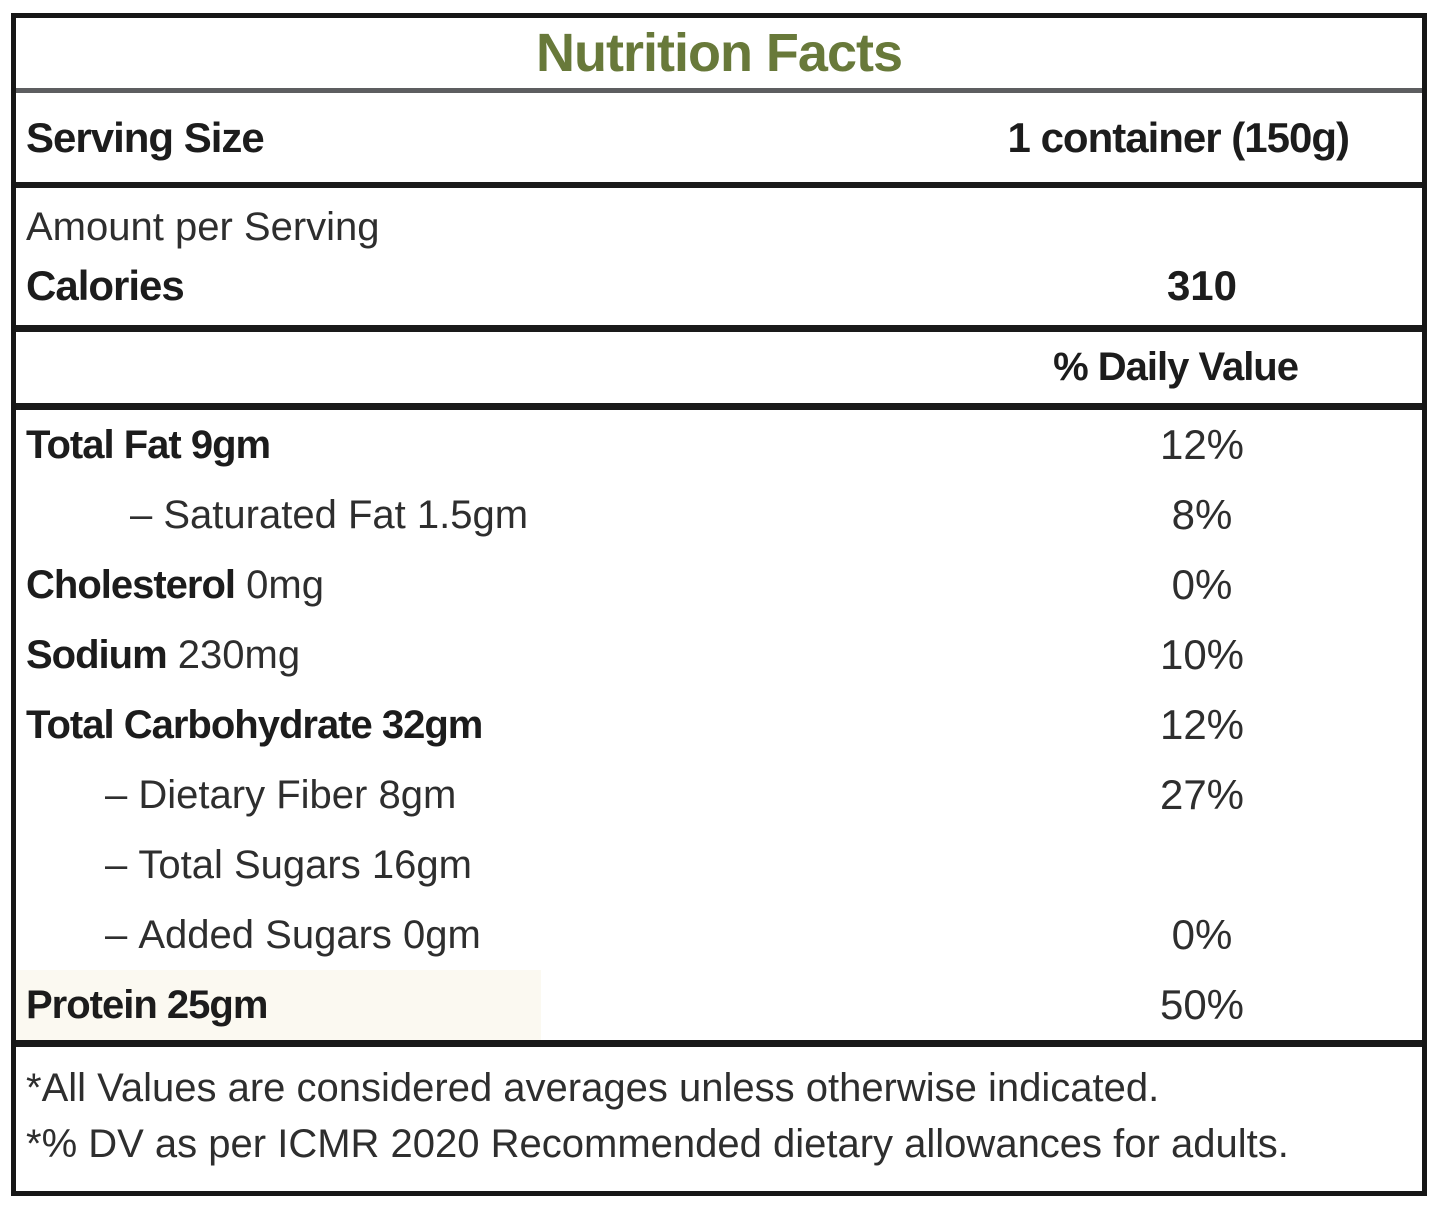 This screenshot has height=1217, width=1445. Describe the element at coordinates (148, 444) in the screenshot. I see `nutrient-name: Total Fat 9gm` at that location.